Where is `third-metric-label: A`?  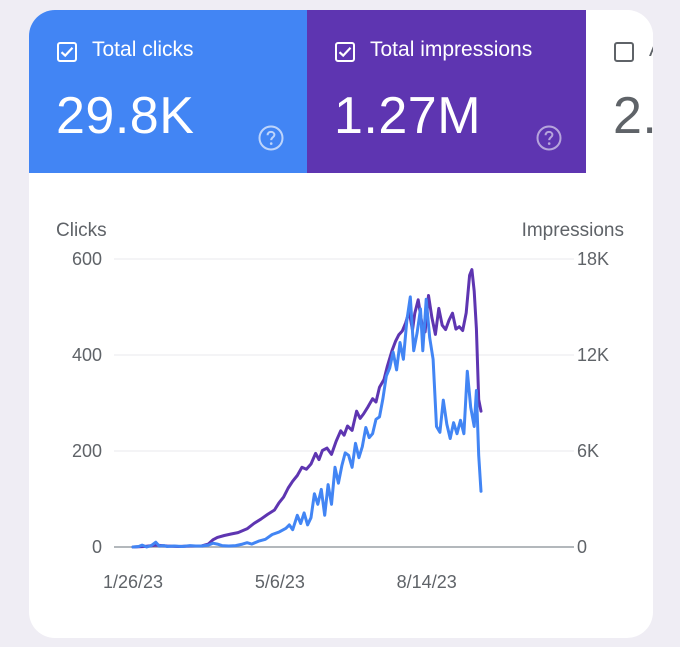 third-metric-label: A is located at coordinates (651, 50).